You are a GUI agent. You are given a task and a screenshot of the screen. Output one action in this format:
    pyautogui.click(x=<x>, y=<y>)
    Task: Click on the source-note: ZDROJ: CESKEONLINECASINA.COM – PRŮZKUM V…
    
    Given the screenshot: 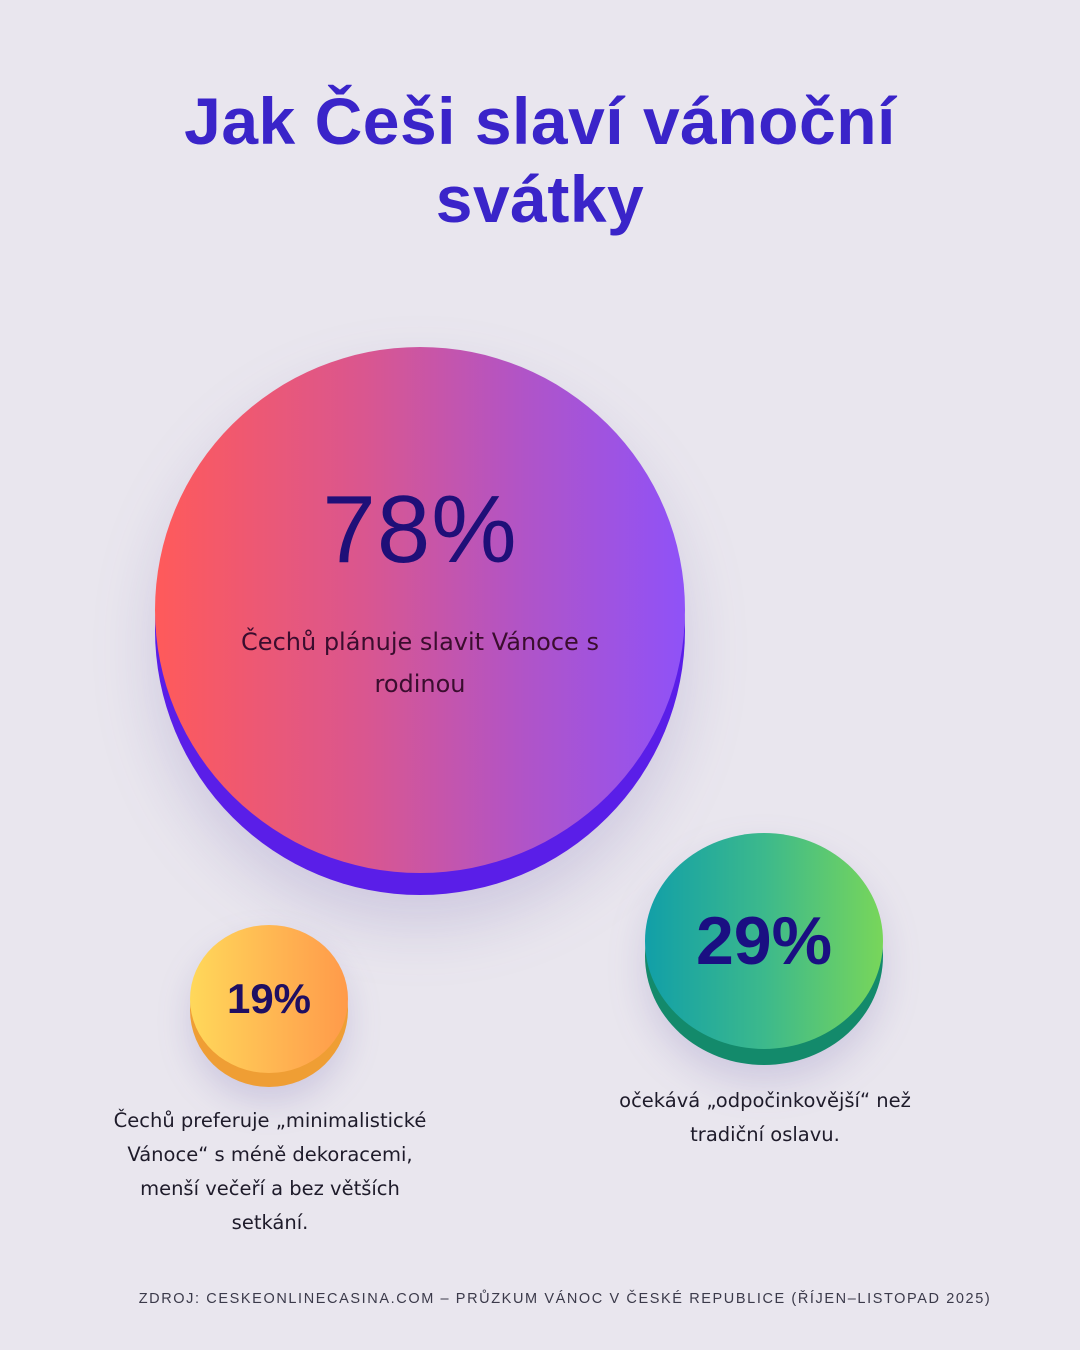 What is the action you would take?
    pyautogui.click(x=565, y=1299)
    